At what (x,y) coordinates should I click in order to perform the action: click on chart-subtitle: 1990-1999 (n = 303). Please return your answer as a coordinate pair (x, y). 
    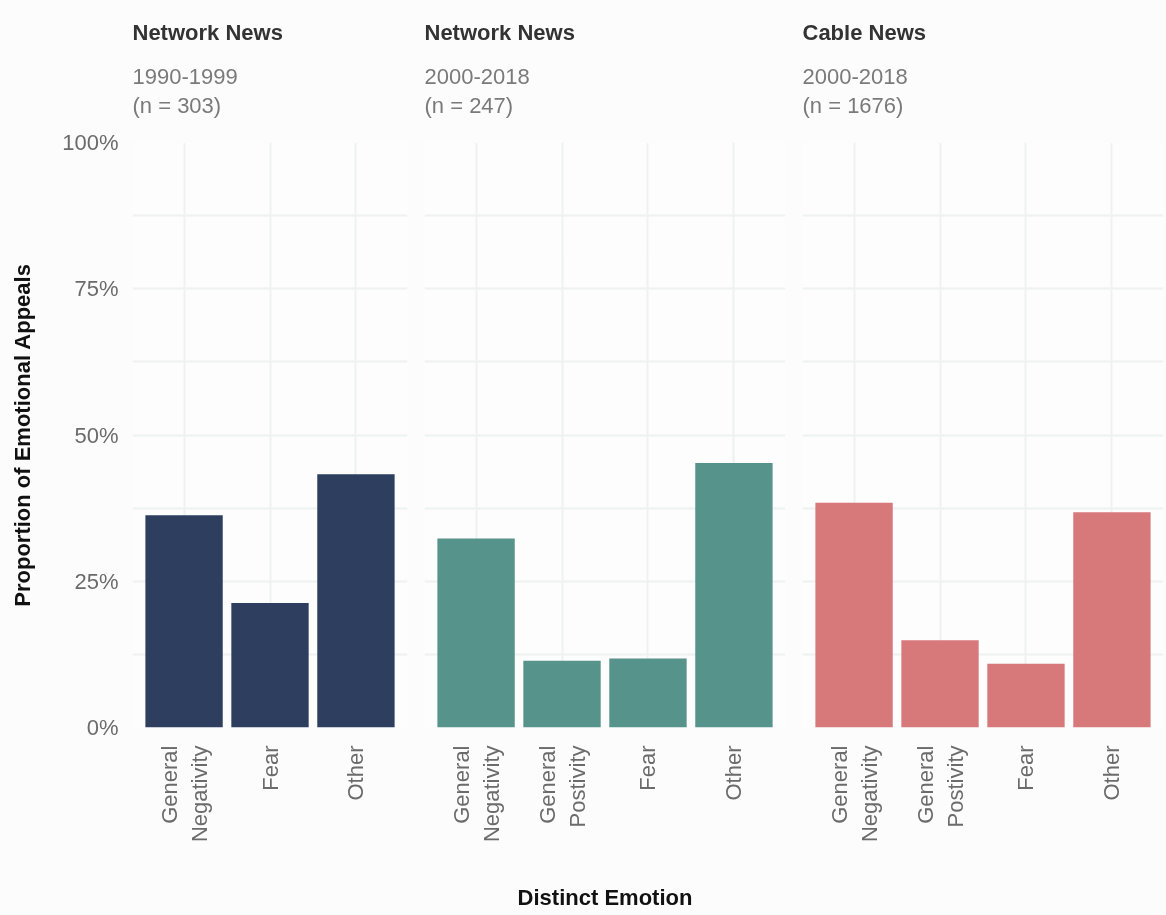
    Looking at the image, I should click on (185, 91).